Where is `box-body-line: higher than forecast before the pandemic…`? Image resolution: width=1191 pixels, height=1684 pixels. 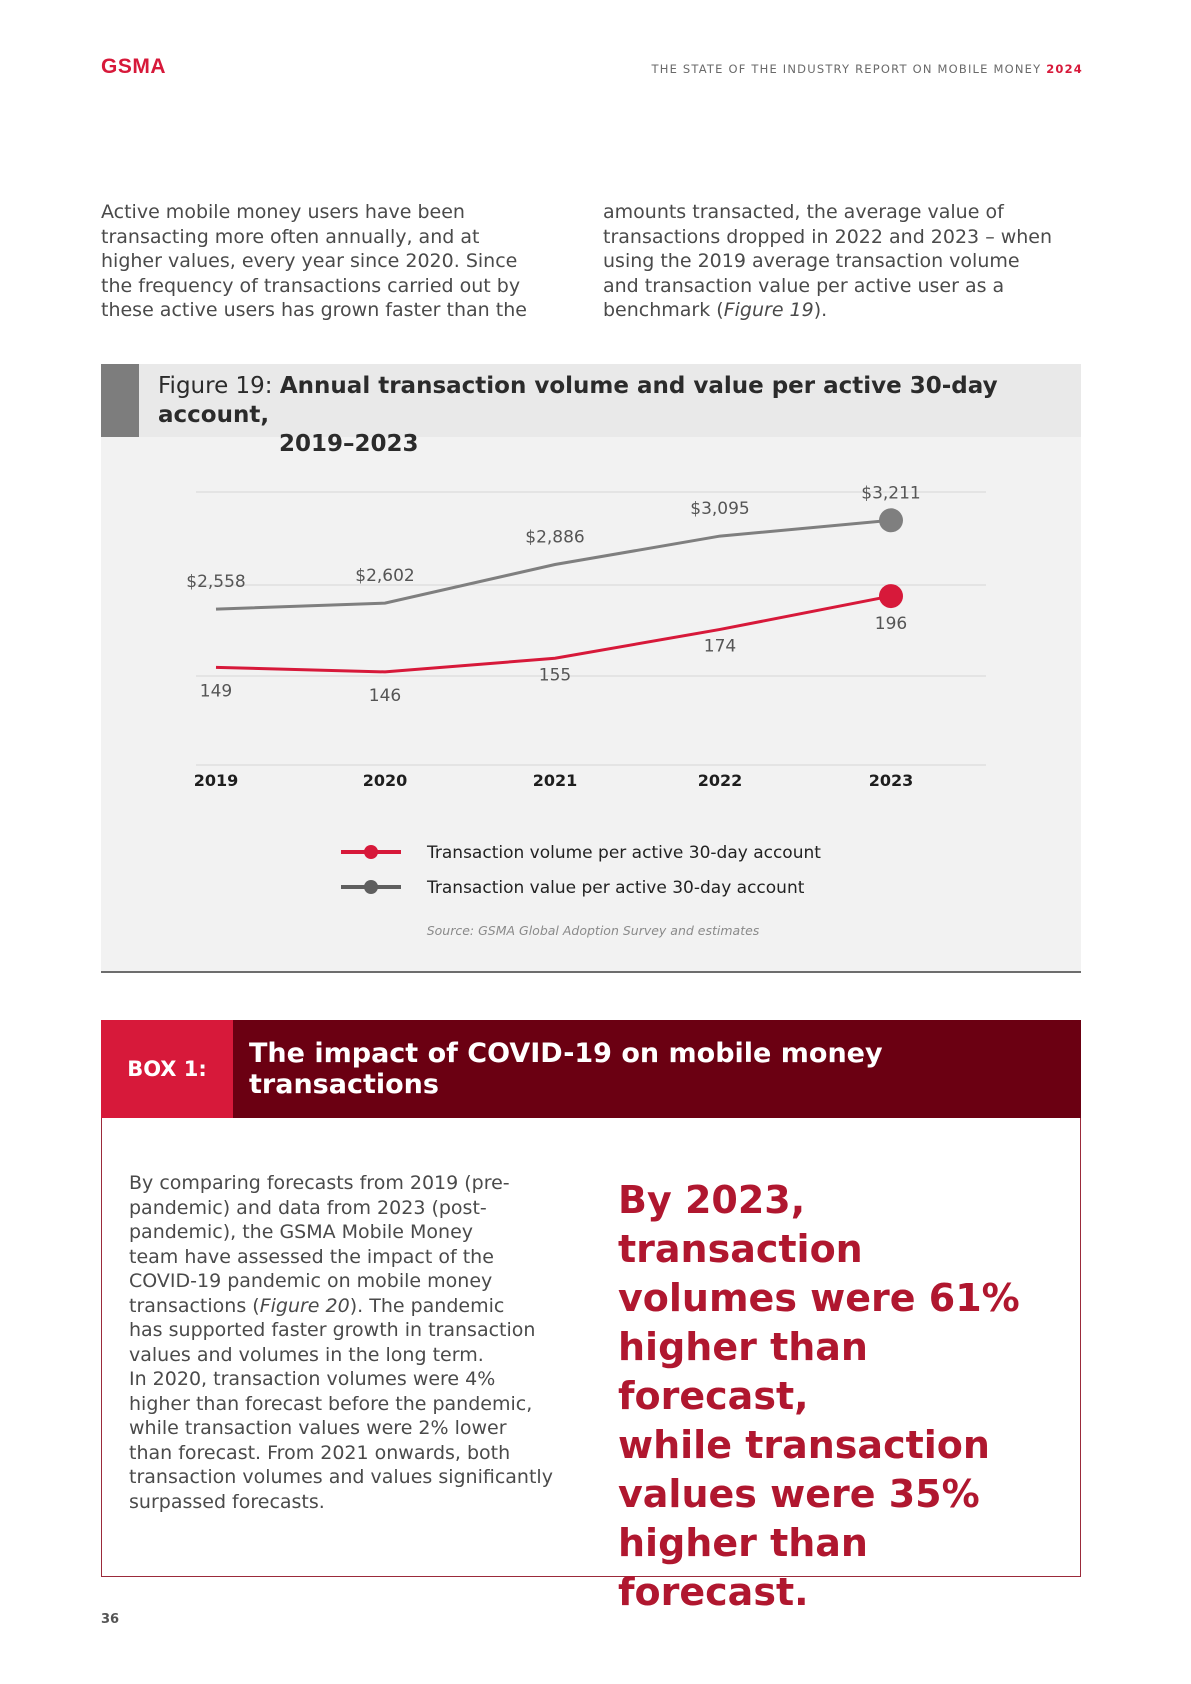 box-body-line: higher than forecast before the pandemic… is located at coordinates (331, 1403).